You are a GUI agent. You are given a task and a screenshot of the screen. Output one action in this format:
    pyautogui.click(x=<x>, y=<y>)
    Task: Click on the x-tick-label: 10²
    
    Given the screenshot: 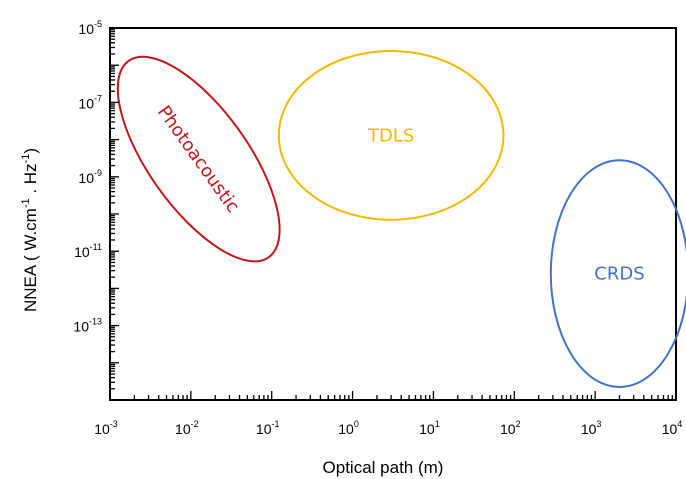 What is the action you would take?
    pyautogui.click(x=510, y=428)
    